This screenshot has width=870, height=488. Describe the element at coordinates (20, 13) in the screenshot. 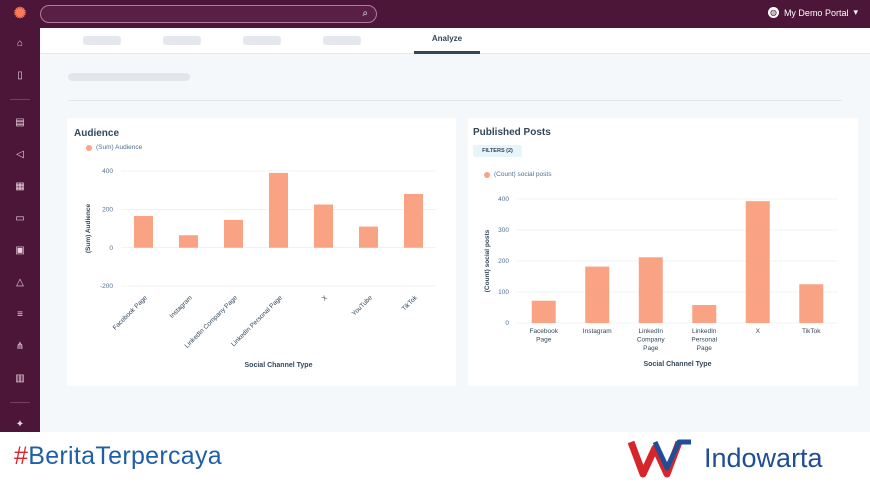

I see `hubspot-logo-icon: ✺` at that location.